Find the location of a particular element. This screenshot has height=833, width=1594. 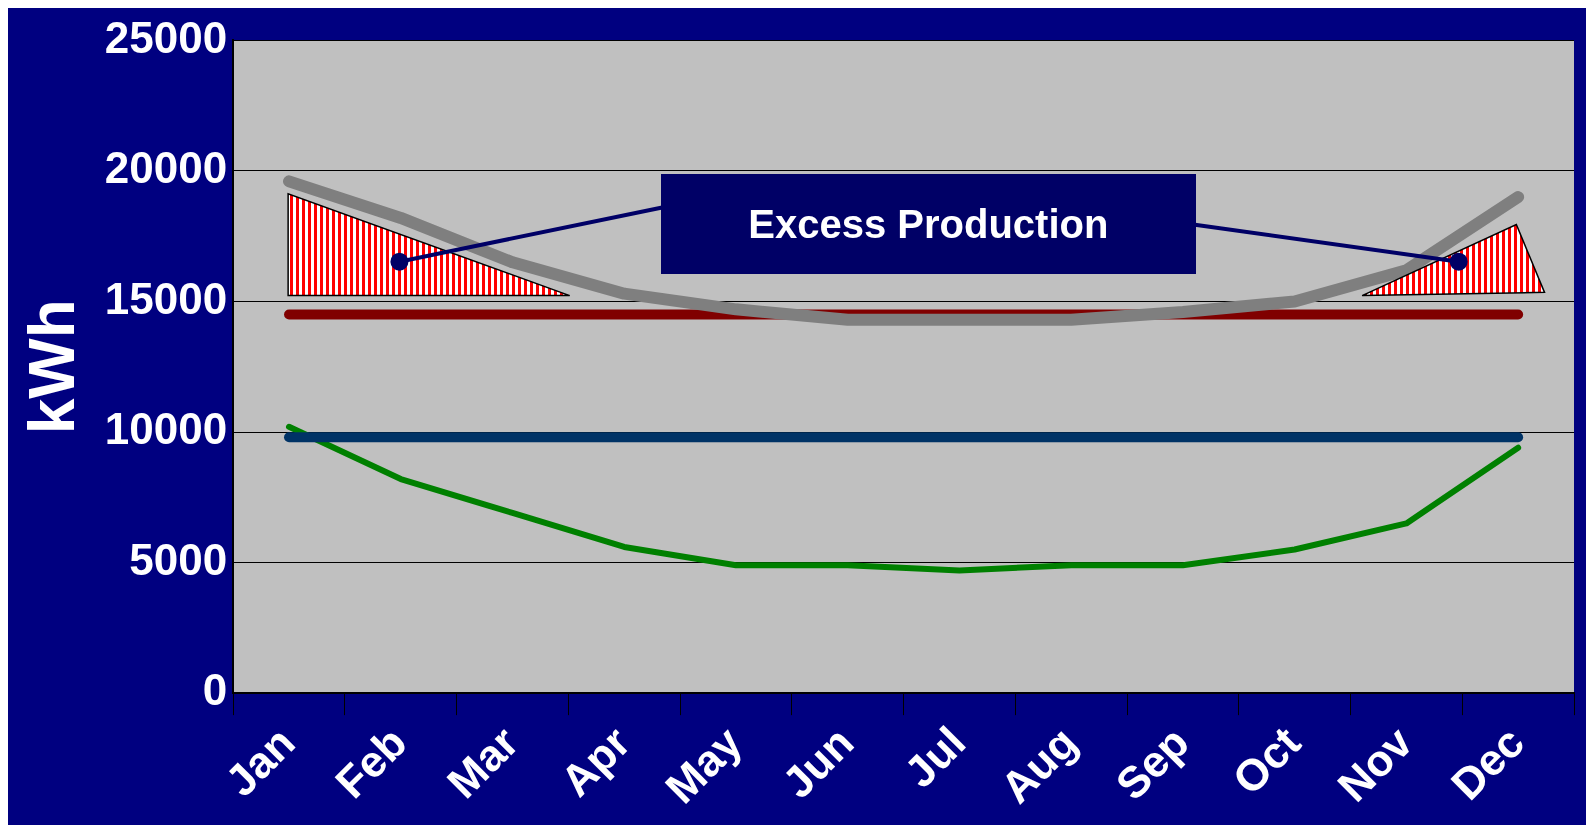

x-tick-label: Aug is located at coordinates (1039, 765).